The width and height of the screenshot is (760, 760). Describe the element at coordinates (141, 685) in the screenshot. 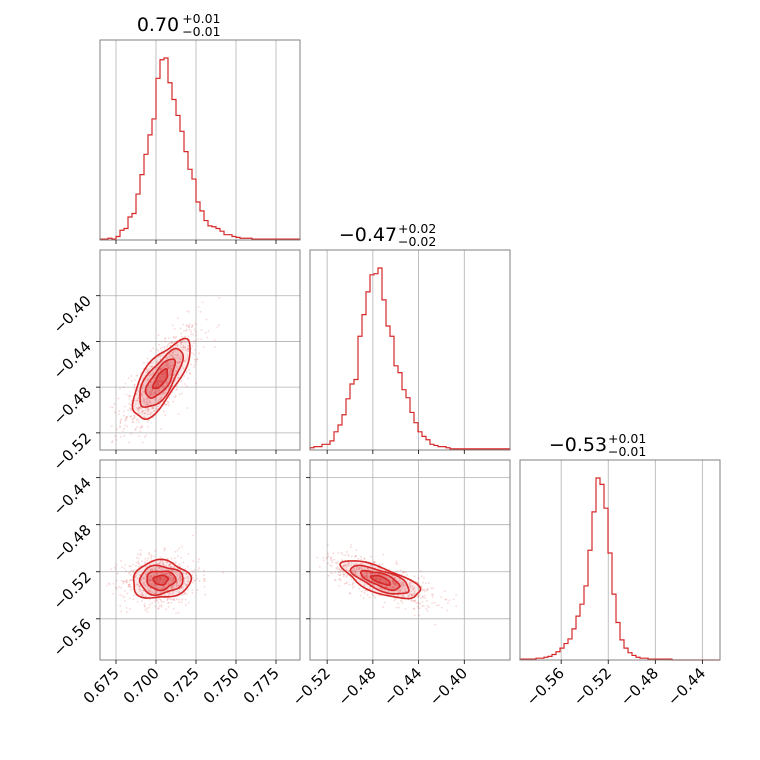

I see `x-tick-label: 0.700` at that location.